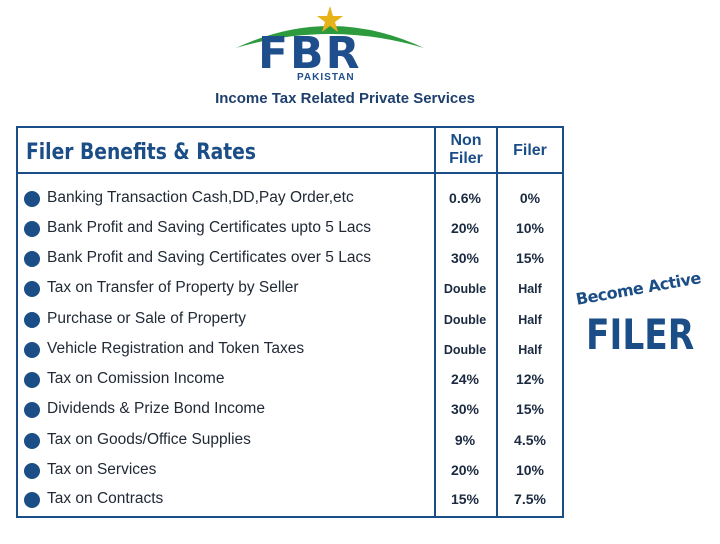  Describe the element at coordinates (105, 498) in the screenshot. I see `row-label: Tax on Contracts` at that location.